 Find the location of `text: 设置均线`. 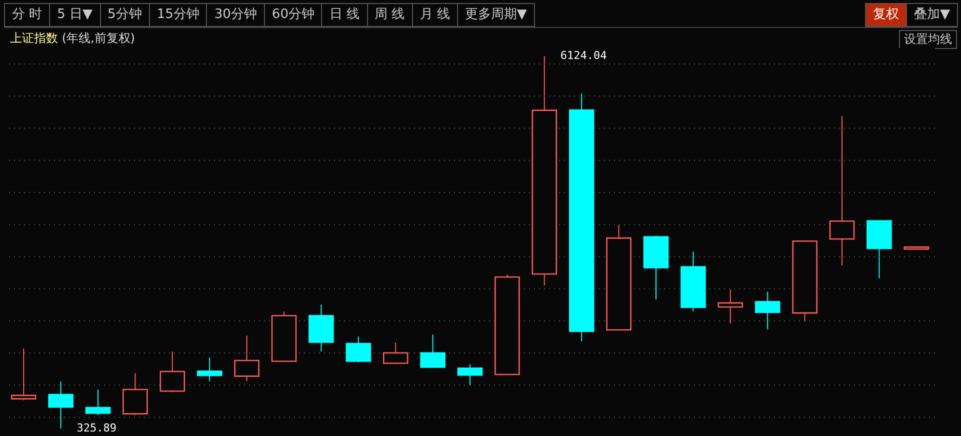

text: 设置均线 is located at coordinates (928, 39).